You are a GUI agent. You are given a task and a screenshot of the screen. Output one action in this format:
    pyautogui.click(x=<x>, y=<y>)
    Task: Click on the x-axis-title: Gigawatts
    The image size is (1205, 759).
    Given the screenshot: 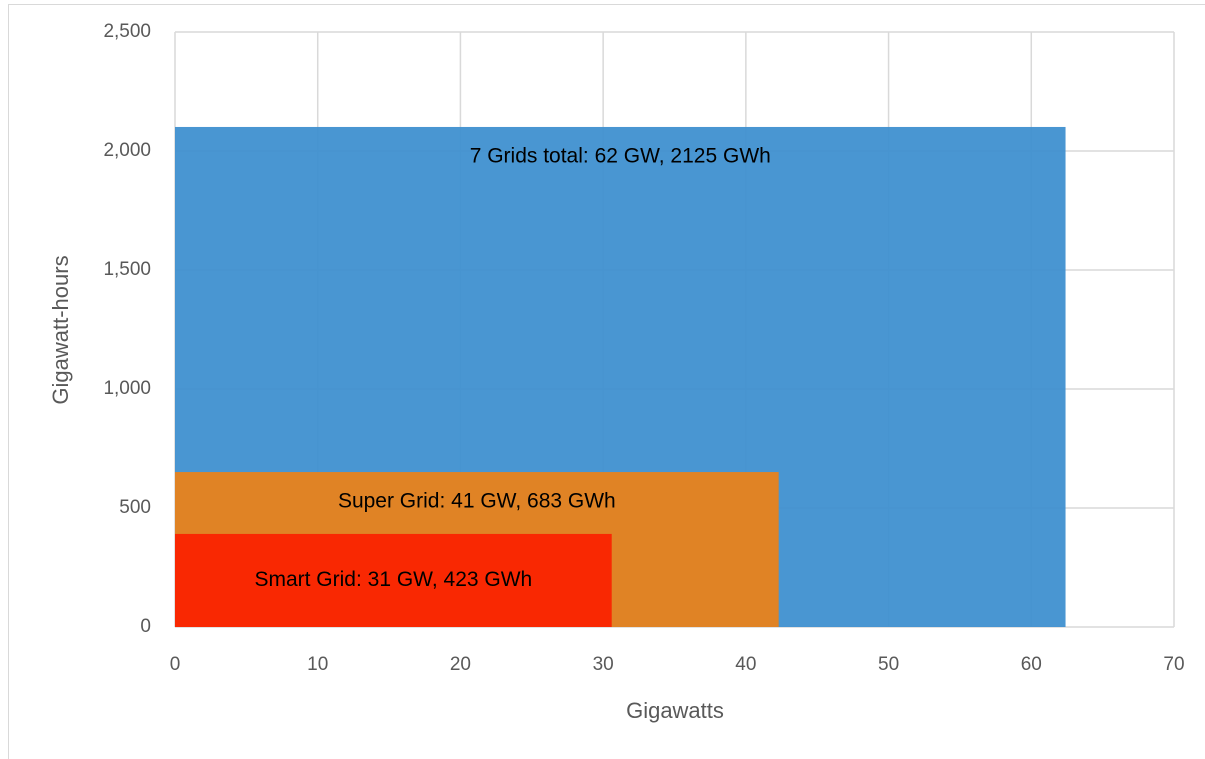 What is the action you would take?
    pyautogui.click(x=675, y=710)
    